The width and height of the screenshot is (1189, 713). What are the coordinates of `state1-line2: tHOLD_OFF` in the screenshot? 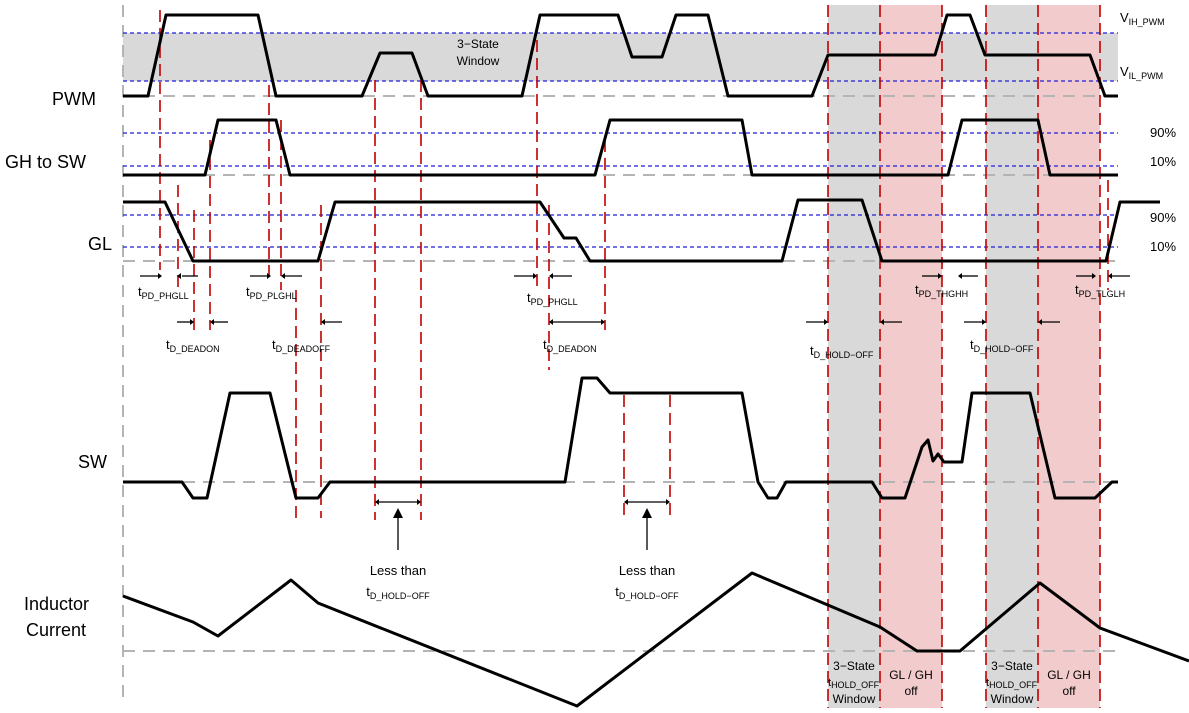 It's located at (854, 683).